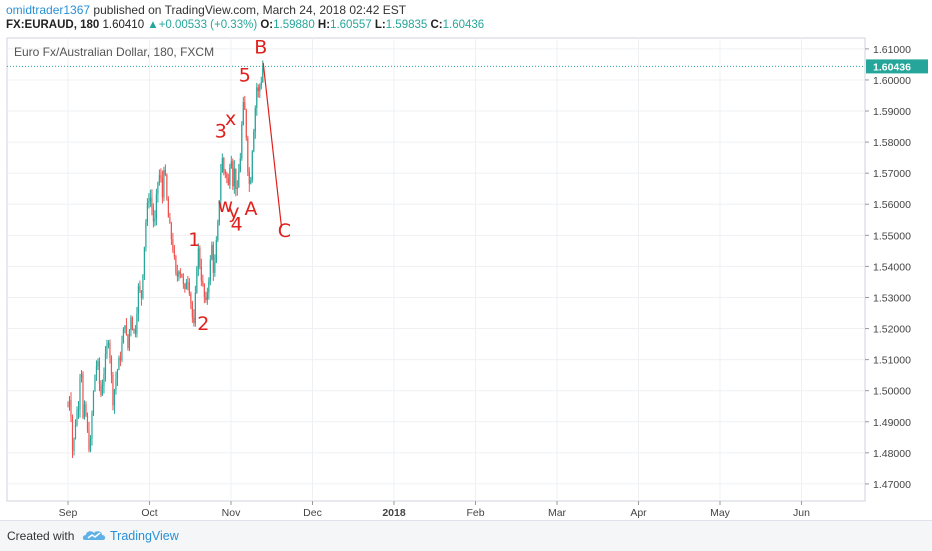 The width and height of the screenshot is (932, 551). I want to click on x-tick-label: Oct, so click(149, 513).